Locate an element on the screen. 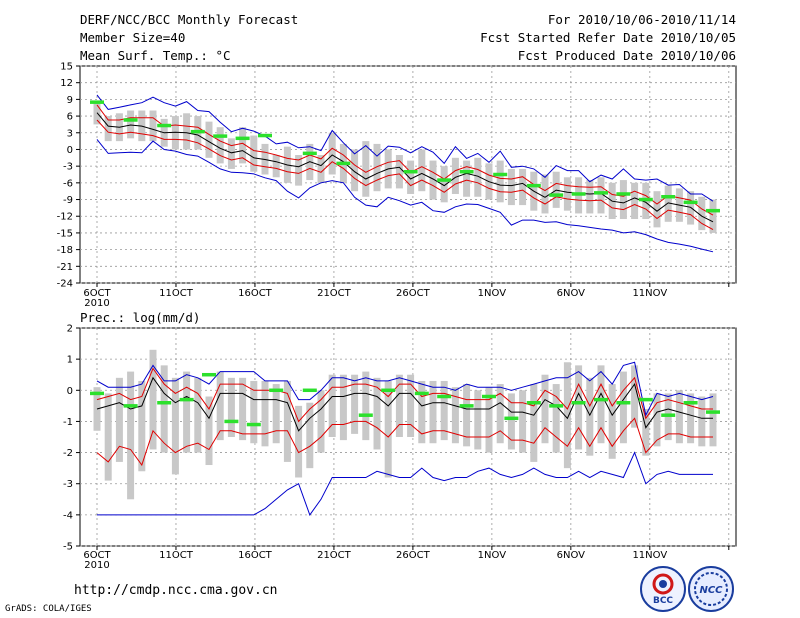 Image resolution: width=800 pixels, height=618 pixels. chart-title: DERF/NCC/BCC Monthly Forecast is located at coordinates (189, 19).